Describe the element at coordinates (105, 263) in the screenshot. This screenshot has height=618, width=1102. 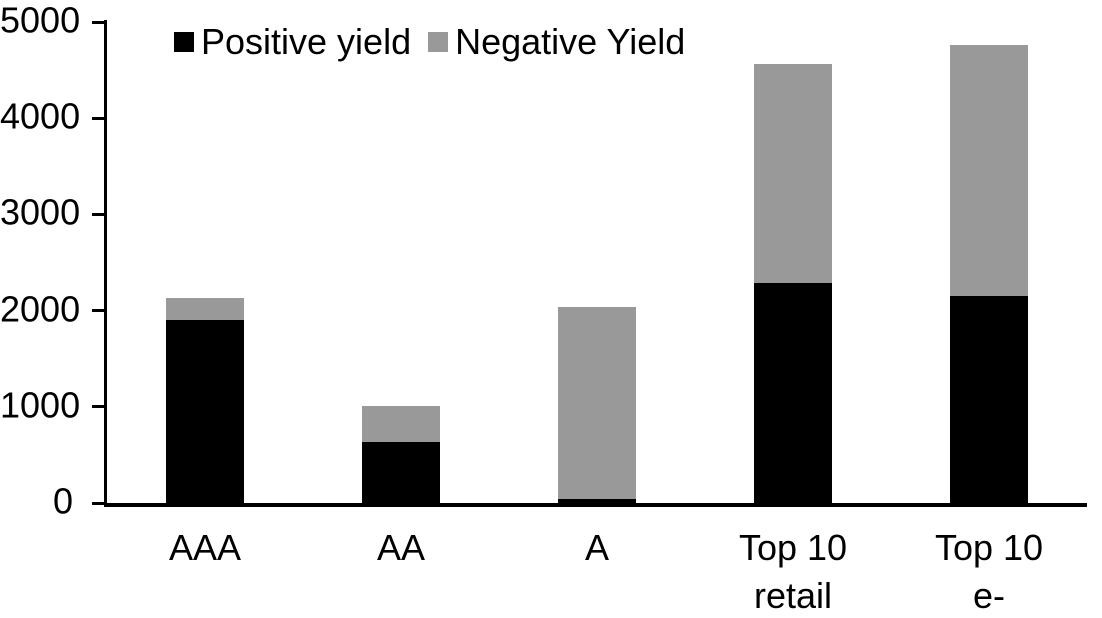
I see `y-axis-line` at that location.